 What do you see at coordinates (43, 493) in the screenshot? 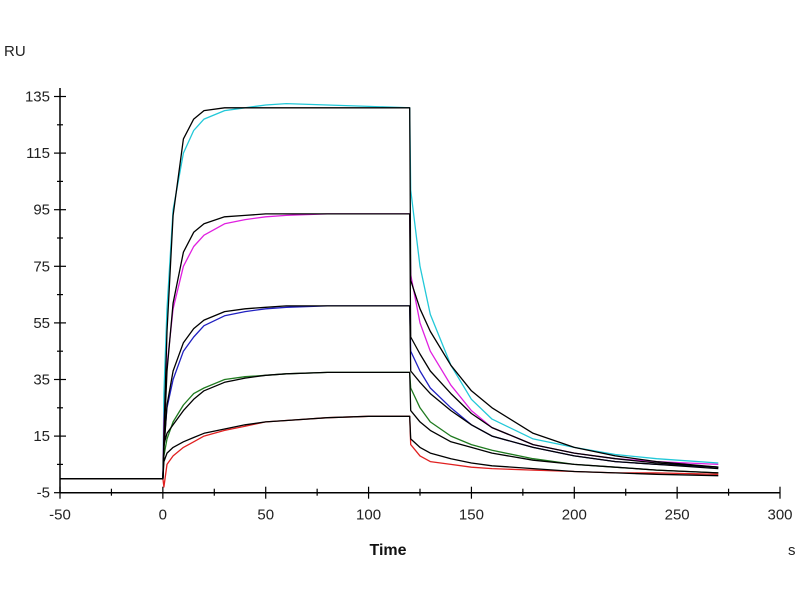
I see `y-tick-label: -5` at bounding box center [43, 493].